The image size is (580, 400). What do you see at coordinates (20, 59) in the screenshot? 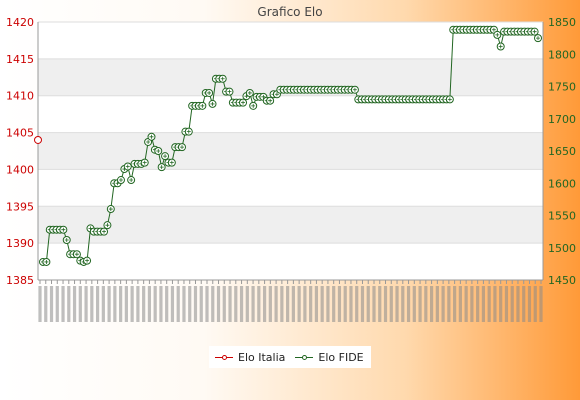
I see `left-tick-label: 1415` at bounding box center [20, 59].